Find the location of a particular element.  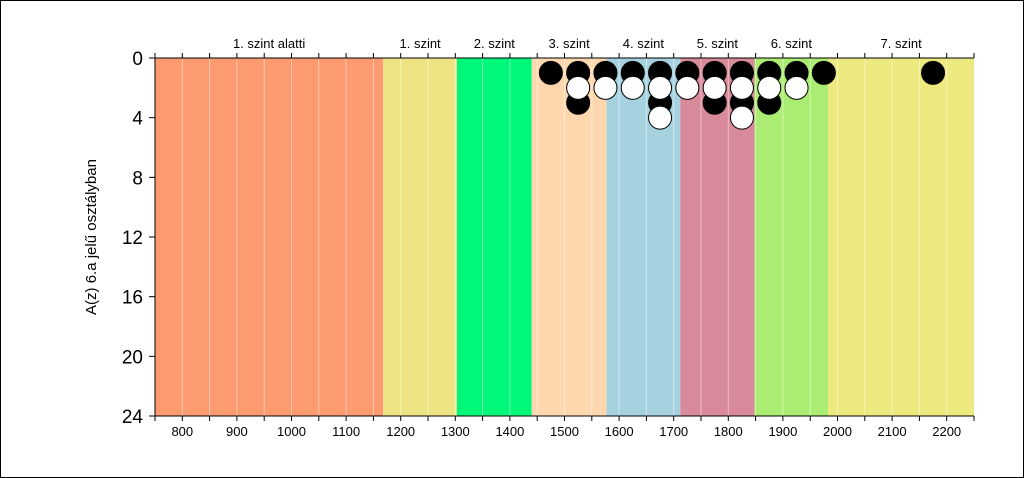

y-axis-label: A(z) 6.a jelű osztályban is located at coordinates (91, 237).